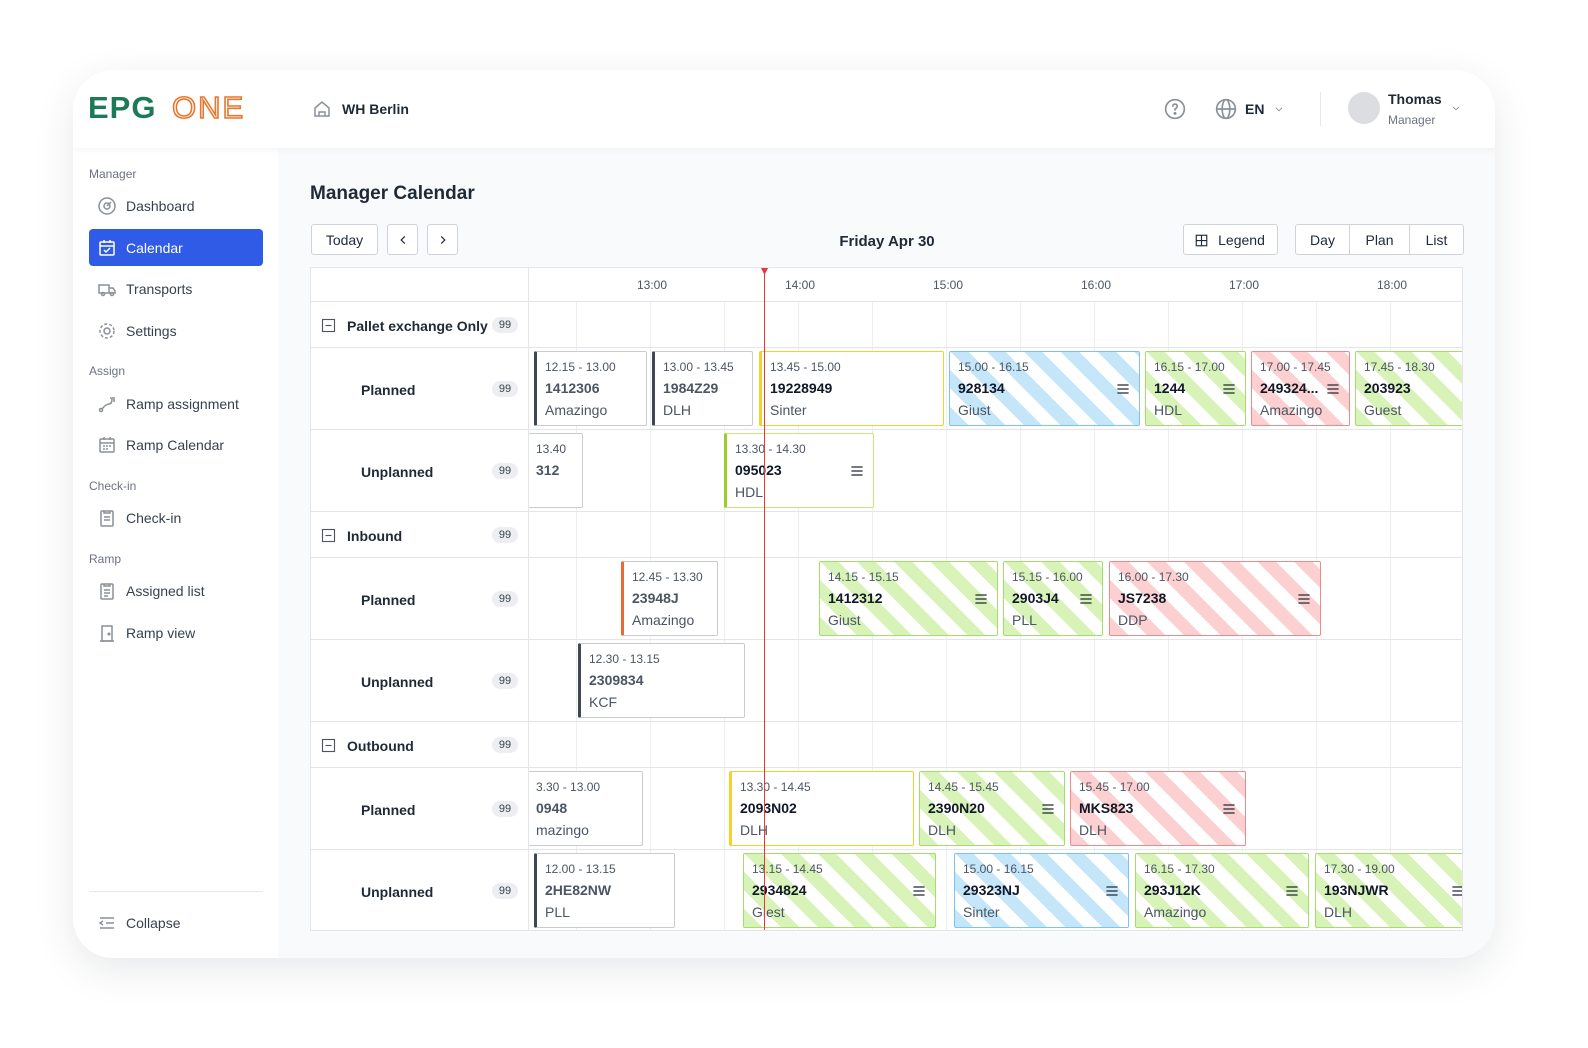 The width and height of the screenshot is (1588, 1048). What do you see at coordinates (344, 239) in the screenshot?
I see `today-button: Today` at bounding box center [344, 239].